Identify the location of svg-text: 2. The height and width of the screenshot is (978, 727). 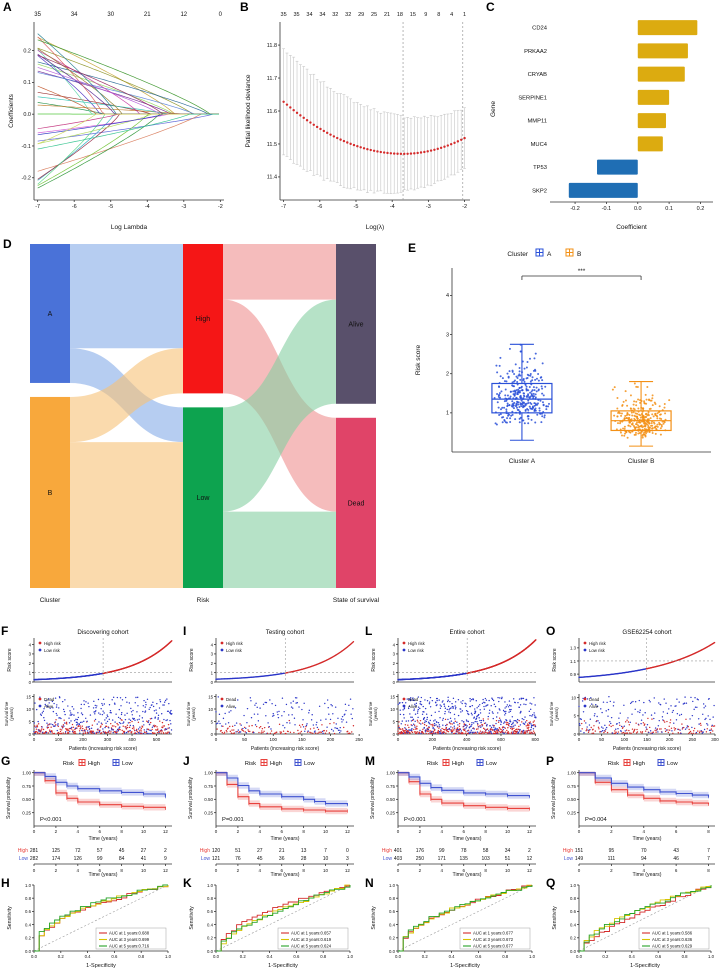
(30, 663).